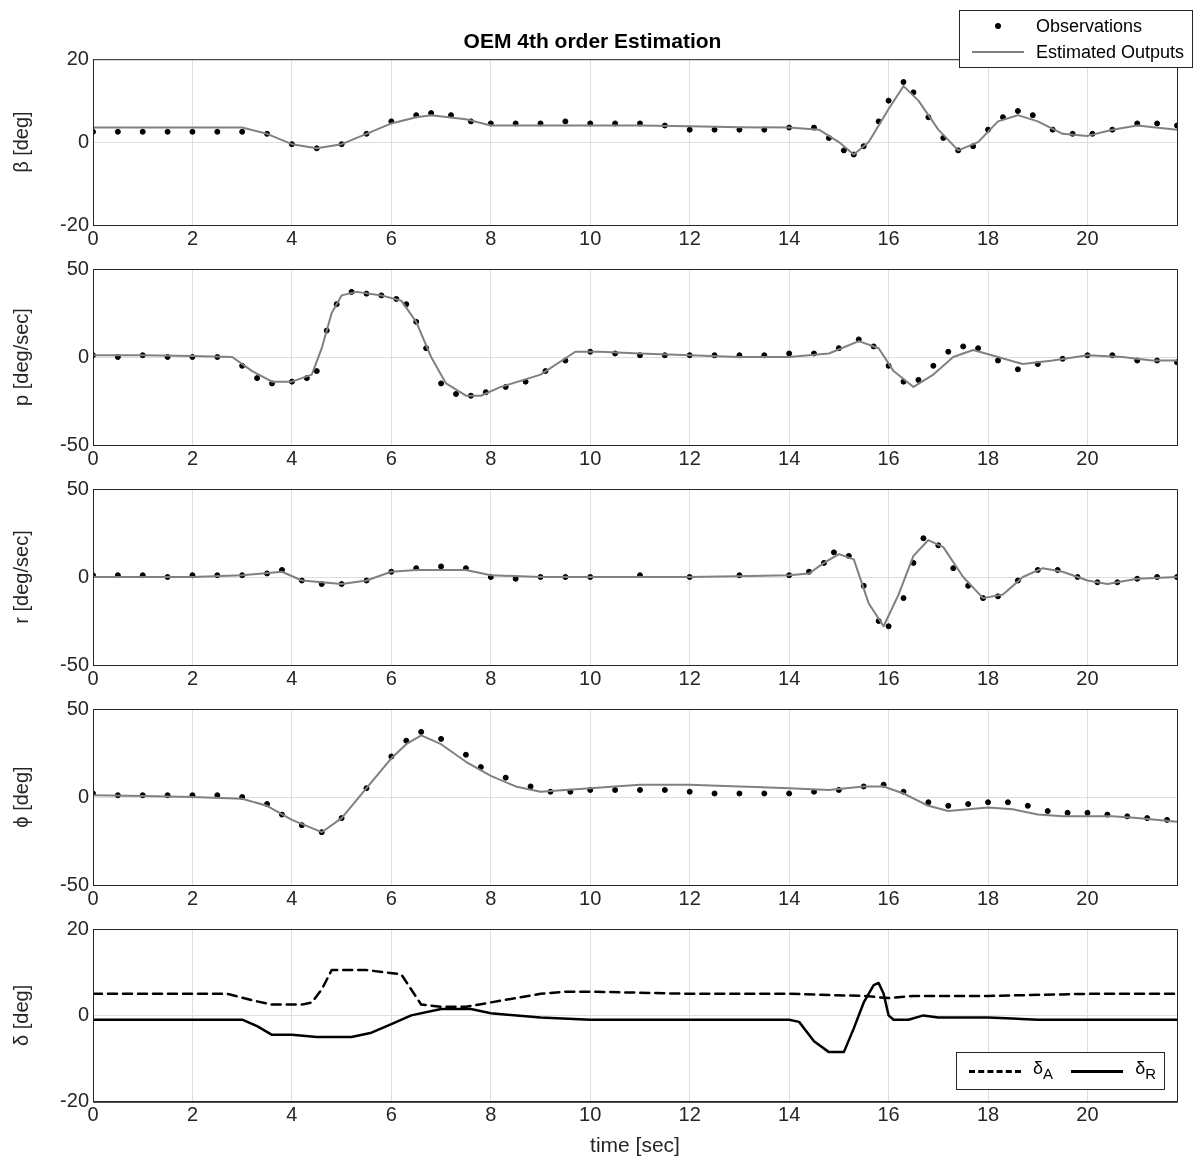 This screenshot has height=1173, width=1201. Describe the element at coordinates (1145, 1070) in the screenshot. I see `legend-label: δ$_{R}$` at that location.